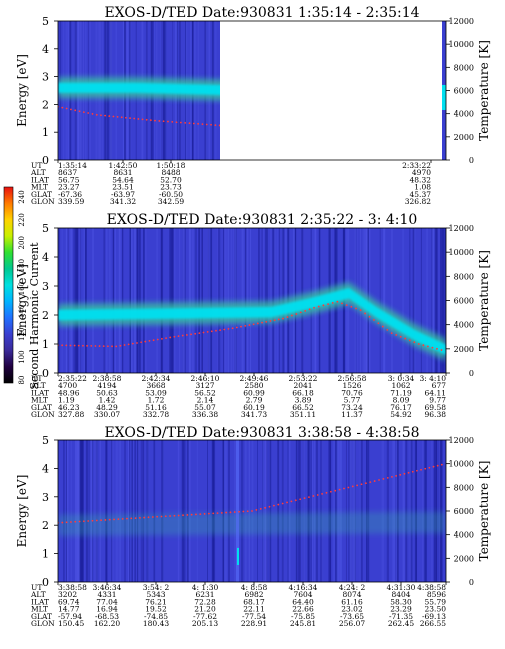  What do you see at coordinates (352, 601) in the screenshot?
I see `row-value: 61.16` at bounding box center [352, 601].